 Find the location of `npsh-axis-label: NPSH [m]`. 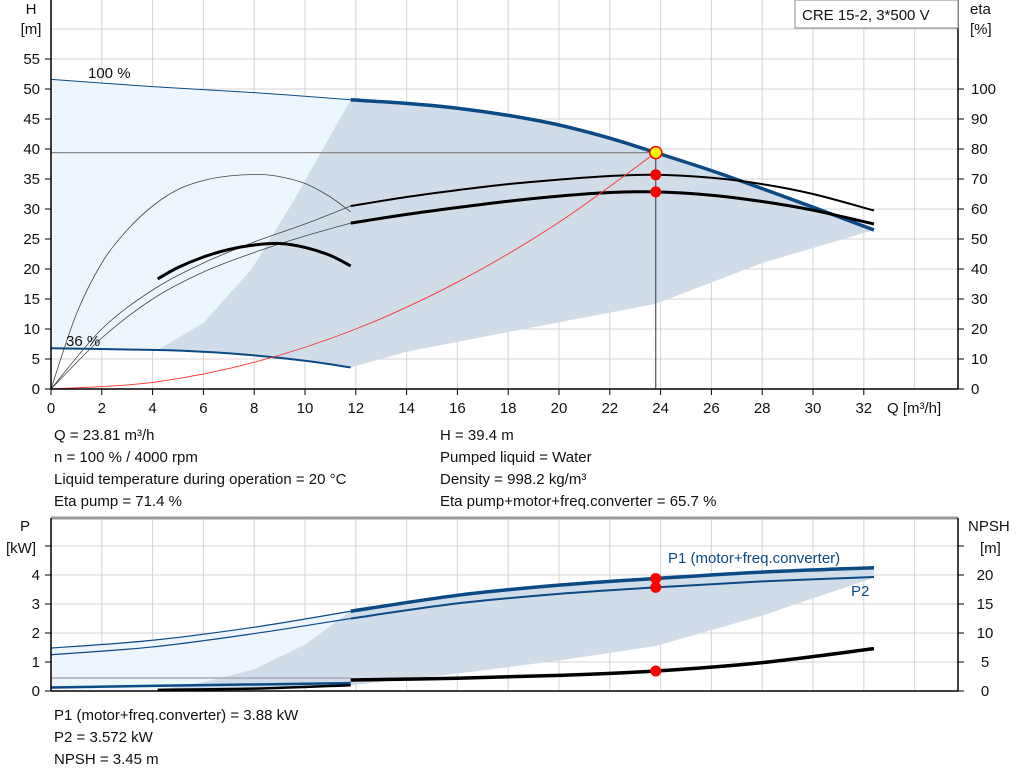

npsh-axis-label: NPSH [m] is located at coordinates (989, 537).